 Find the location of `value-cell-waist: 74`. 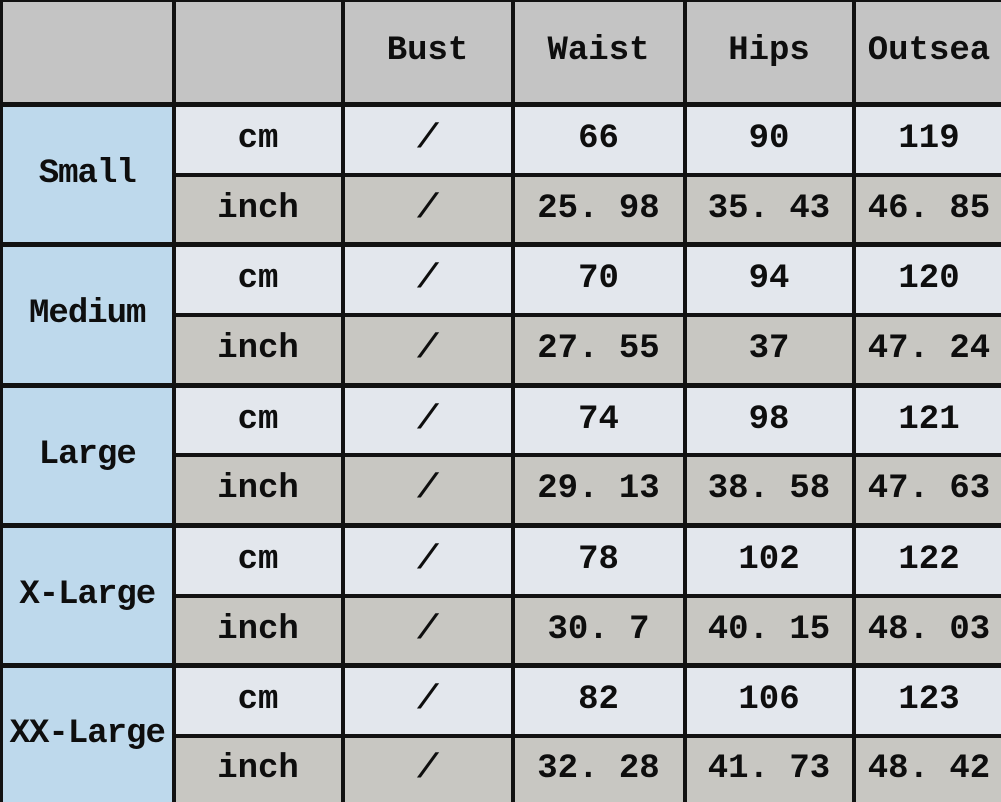

value-cell-waist: 74 is located at coordinates (598, 420).